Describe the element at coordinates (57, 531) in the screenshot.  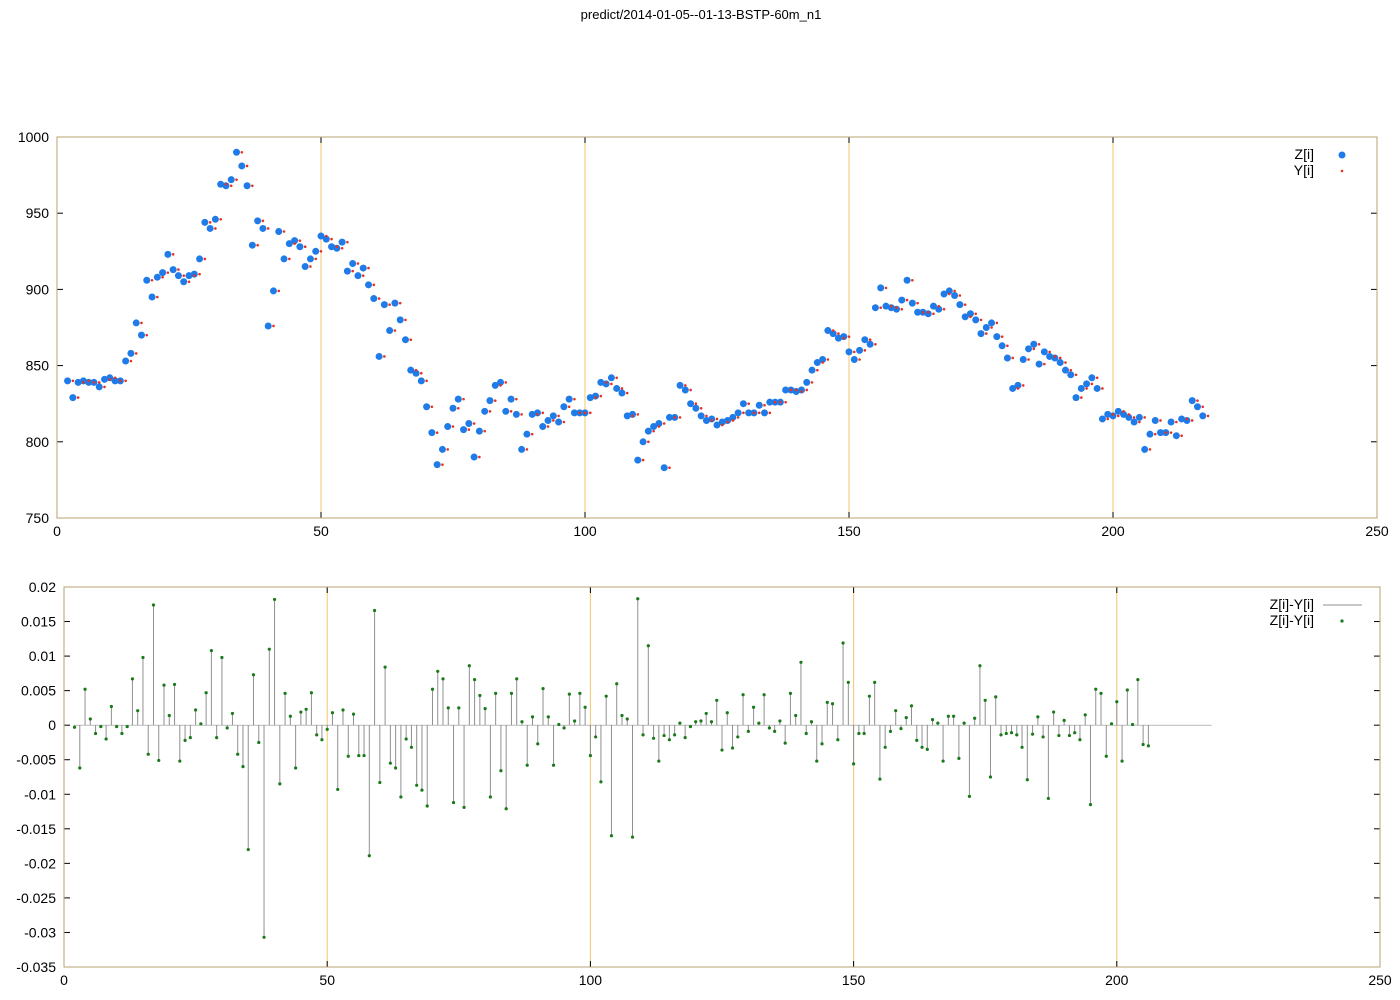
I see `top-x-tick-label: 0` at that location.